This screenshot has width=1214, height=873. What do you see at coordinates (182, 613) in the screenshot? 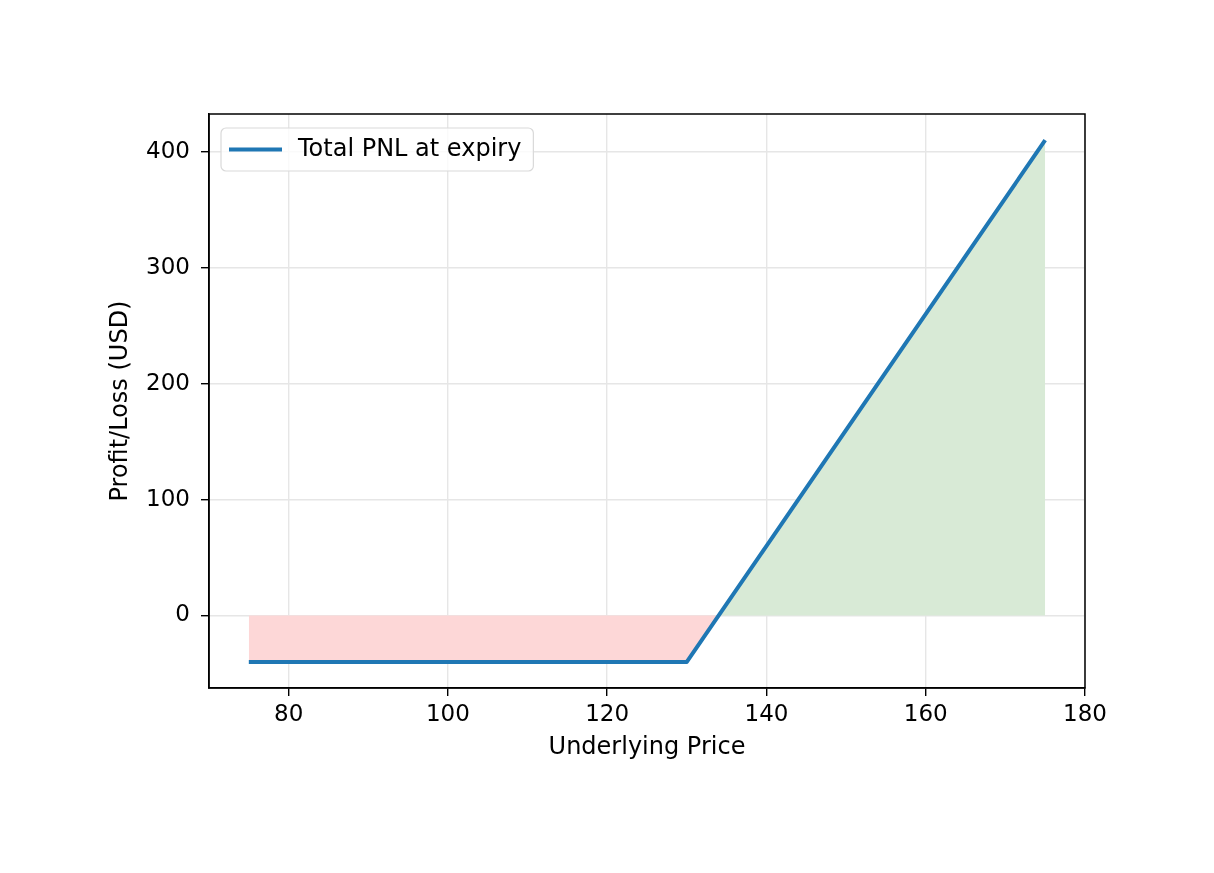
I see `y-tick-label: 0` at bounding box center [182, 613].